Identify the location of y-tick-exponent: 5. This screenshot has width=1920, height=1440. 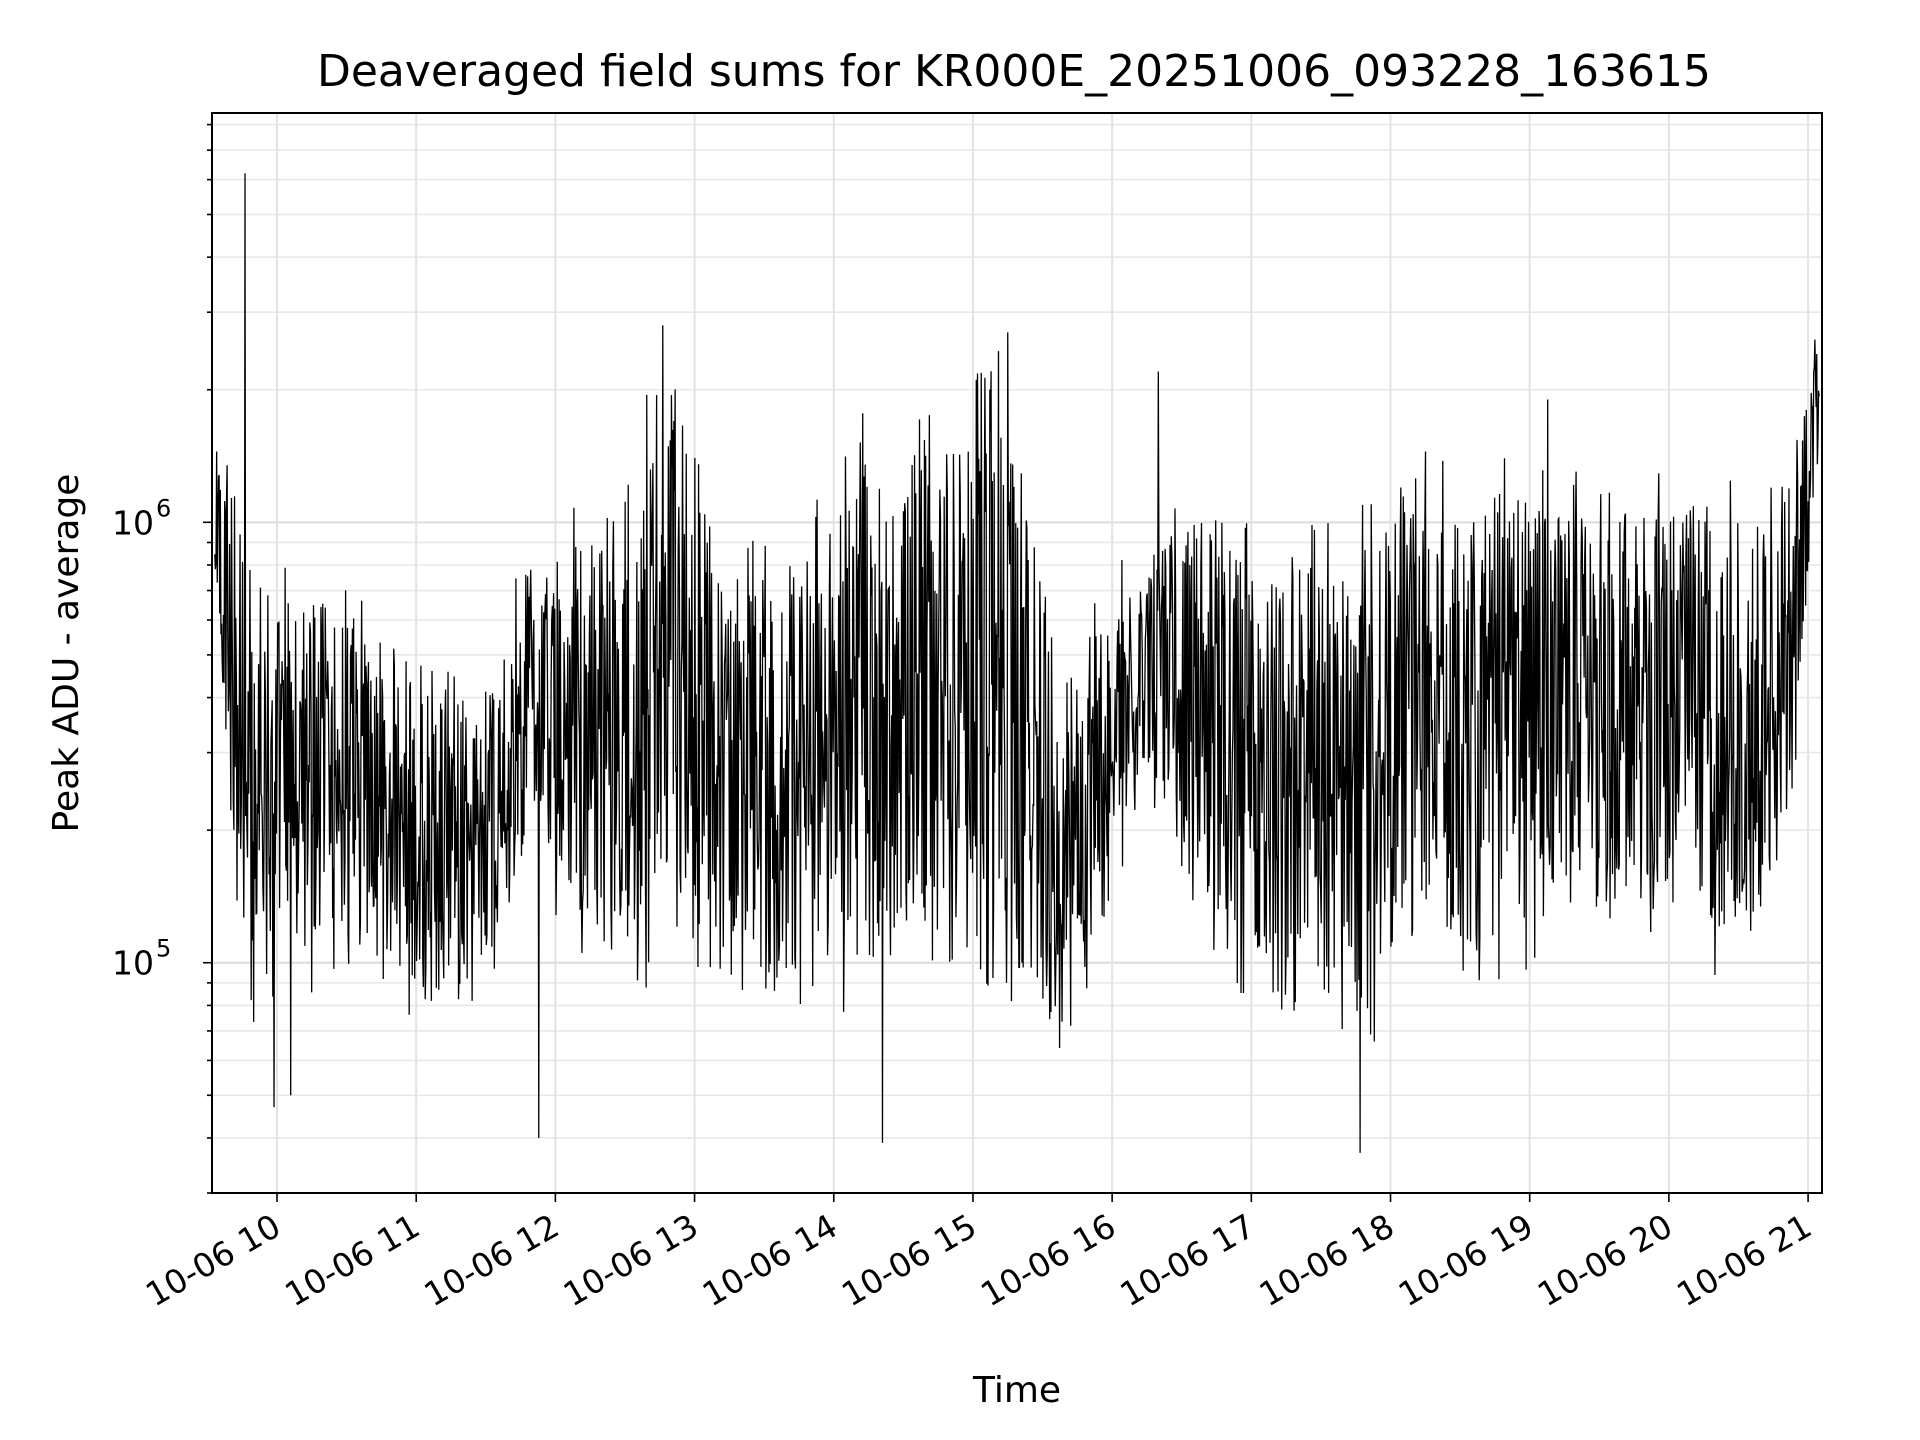
(163, 949).